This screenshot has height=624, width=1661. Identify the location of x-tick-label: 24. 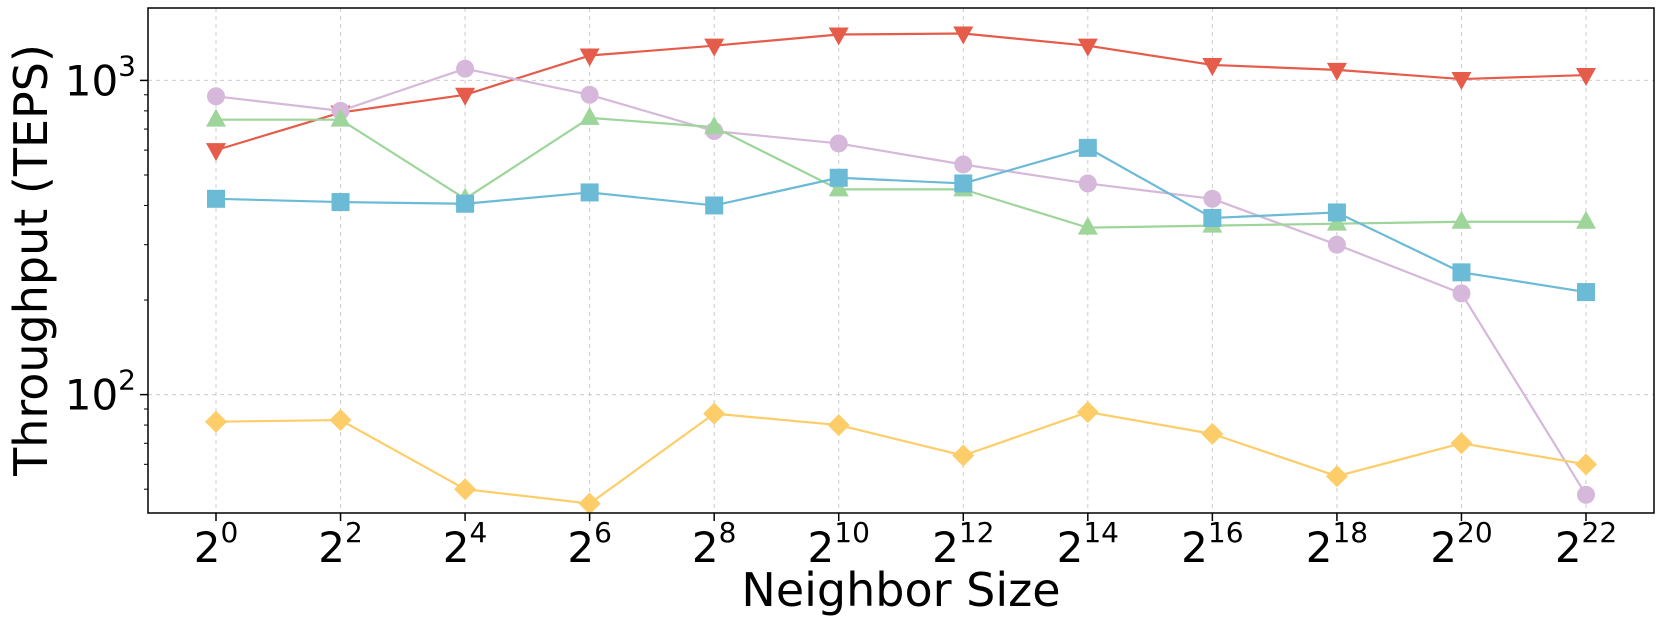
(465, 544).